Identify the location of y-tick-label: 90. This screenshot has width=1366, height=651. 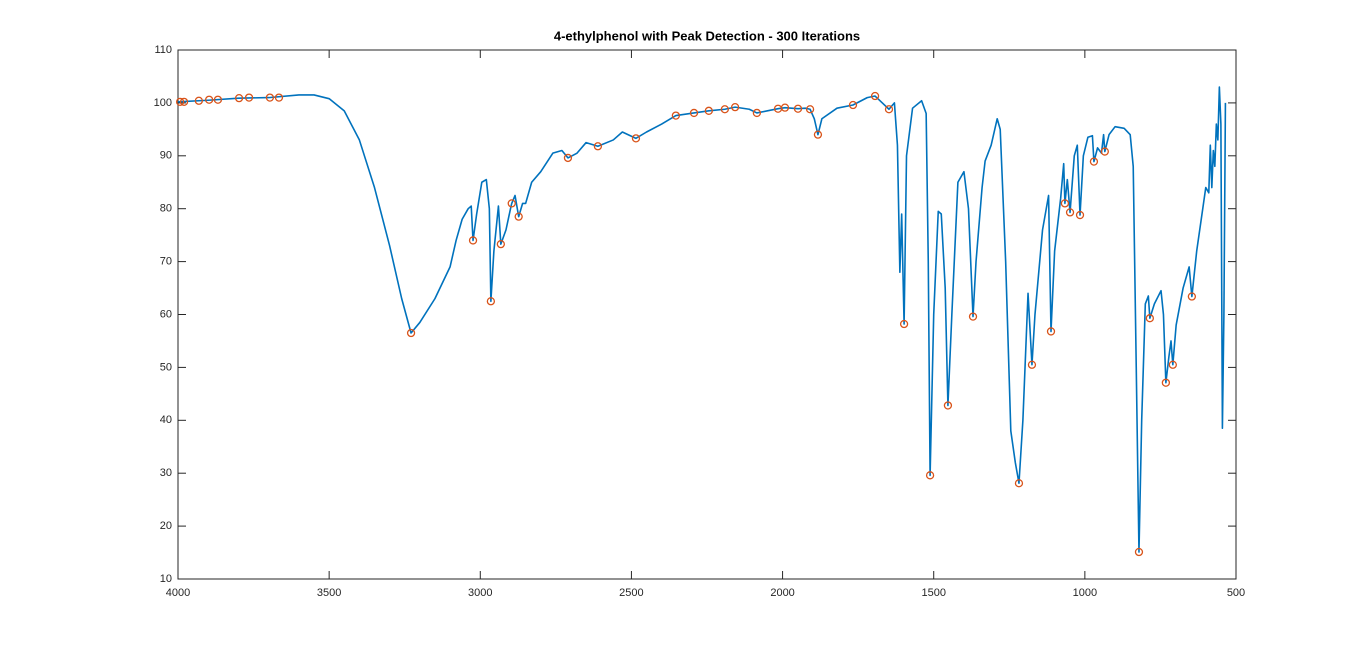
(166, 156).